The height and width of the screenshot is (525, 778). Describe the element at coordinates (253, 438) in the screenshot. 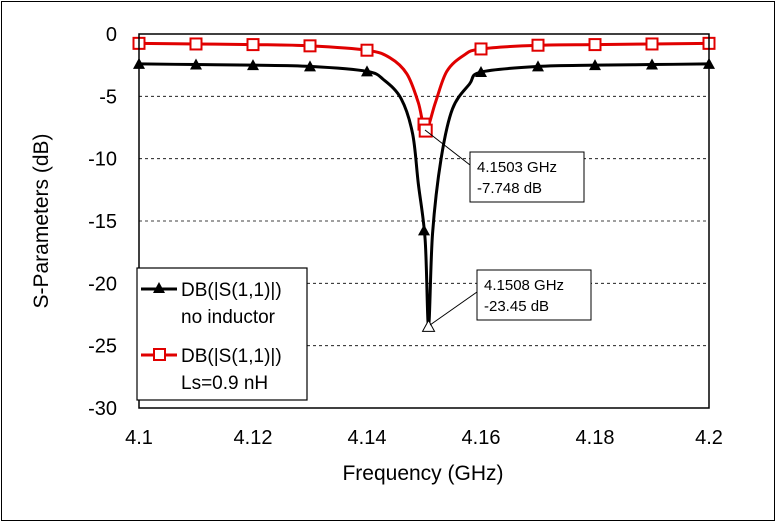

I see `x-tick-label: 4.12` at that location.